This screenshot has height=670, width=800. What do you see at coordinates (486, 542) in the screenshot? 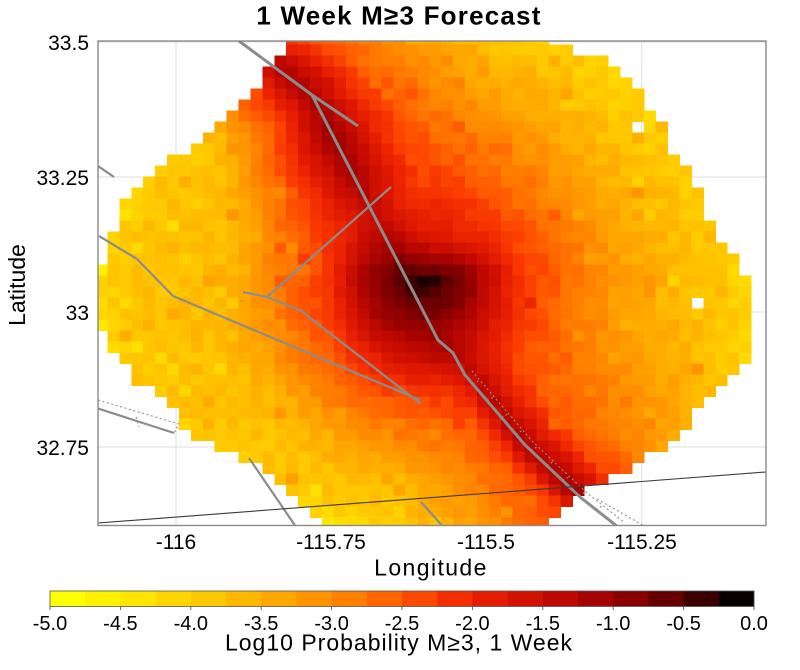
I see `svg-text: -115.5` at bounding box center [486, 542].